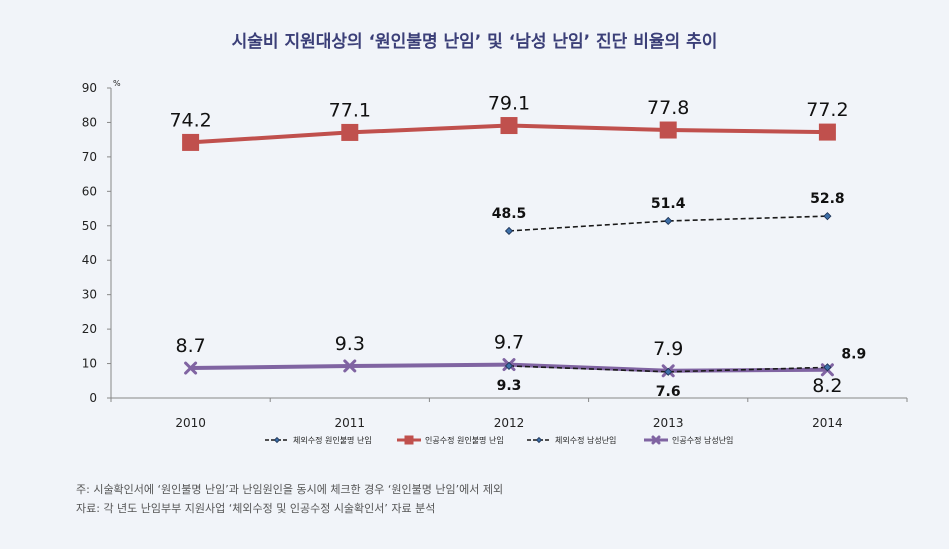 The width and height of the screenshot is (949, 549). I want to click on data-label: 51.4, so click(668, 204).